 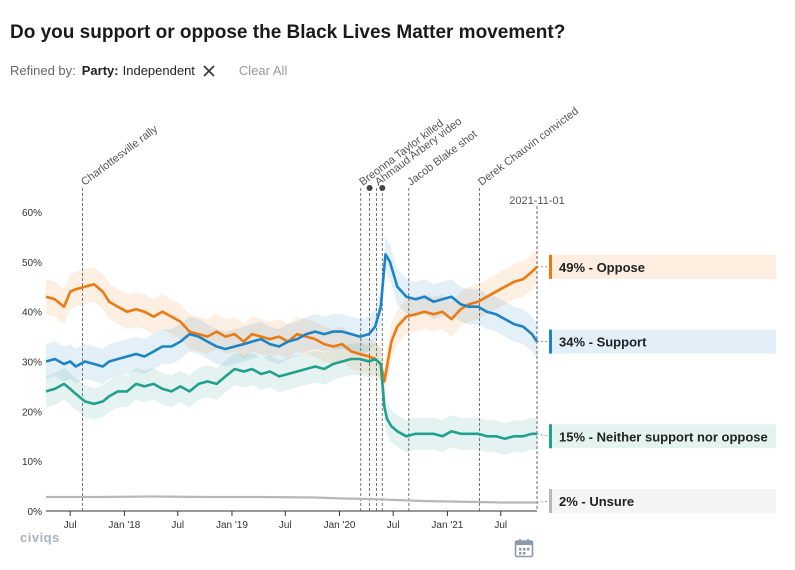 I want to click on y-tick-label: 10%, so click(x=32, y=462).